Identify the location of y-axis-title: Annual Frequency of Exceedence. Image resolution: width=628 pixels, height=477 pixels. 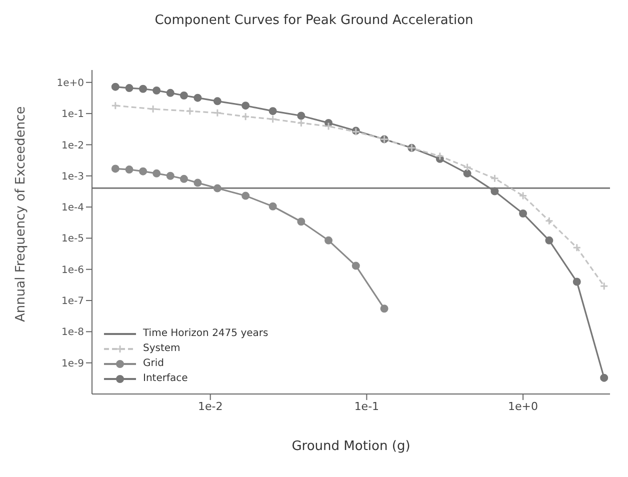
(21, 214).